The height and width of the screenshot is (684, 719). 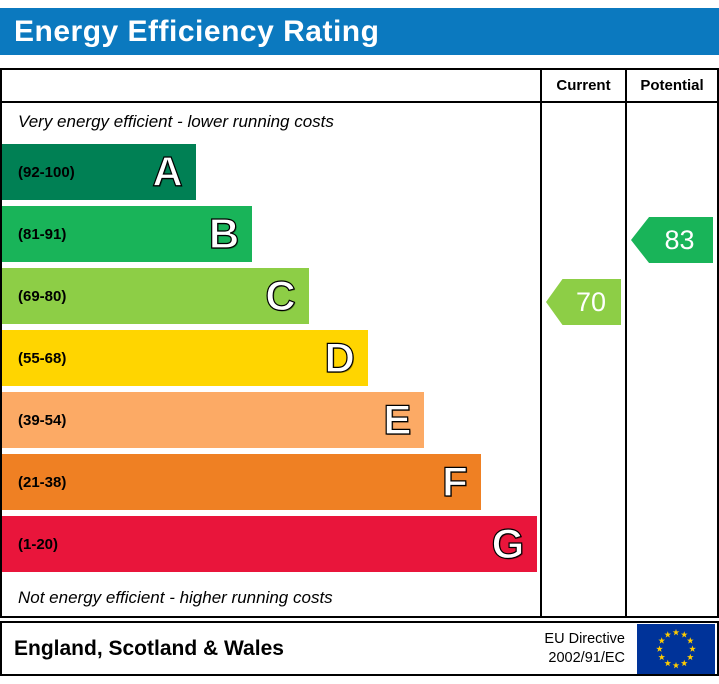 What do you see at coordinates (582, 86) in the screenshot?
I see `current-column-header: Current` at bounding box center [582, 86].